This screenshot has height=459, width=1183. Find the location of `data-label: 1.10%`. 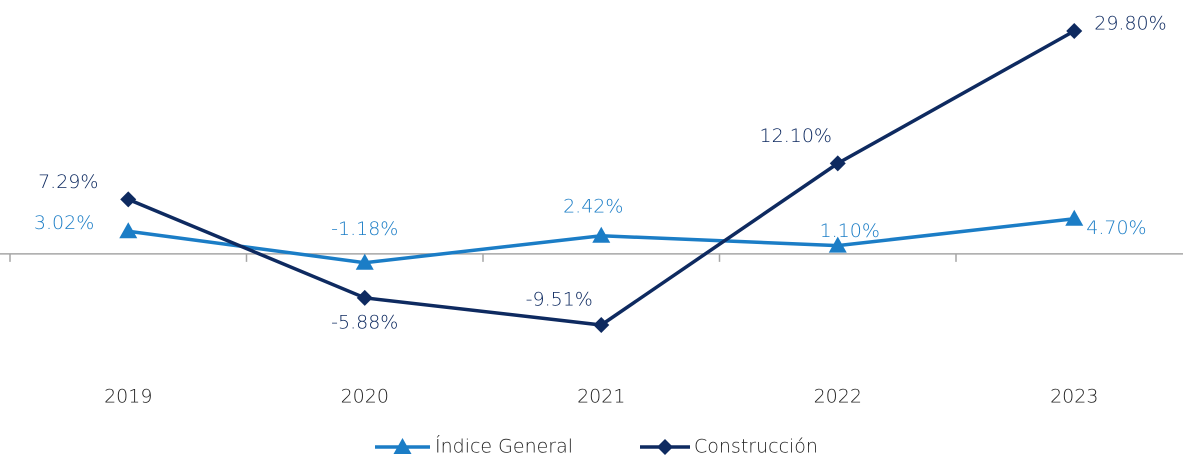

data-label: 1.10% is located at coordinates (850, 231).